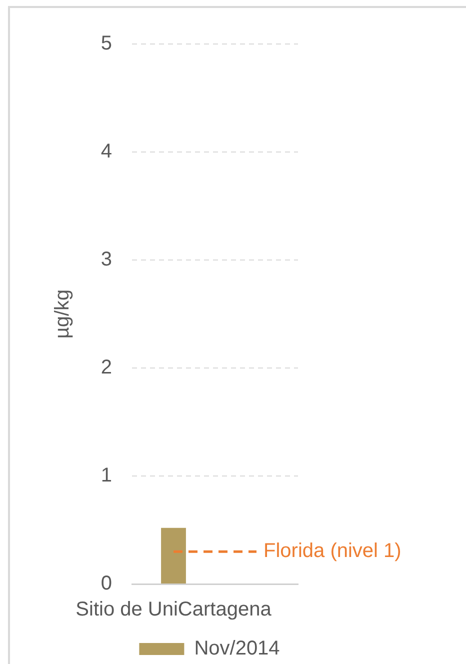 The height and width of the screenshot is (664, 466). What do you see at coordinates (106, 475) in the screenshot?
I see `y-tick-label: 1` at bounding box center [106, 475].